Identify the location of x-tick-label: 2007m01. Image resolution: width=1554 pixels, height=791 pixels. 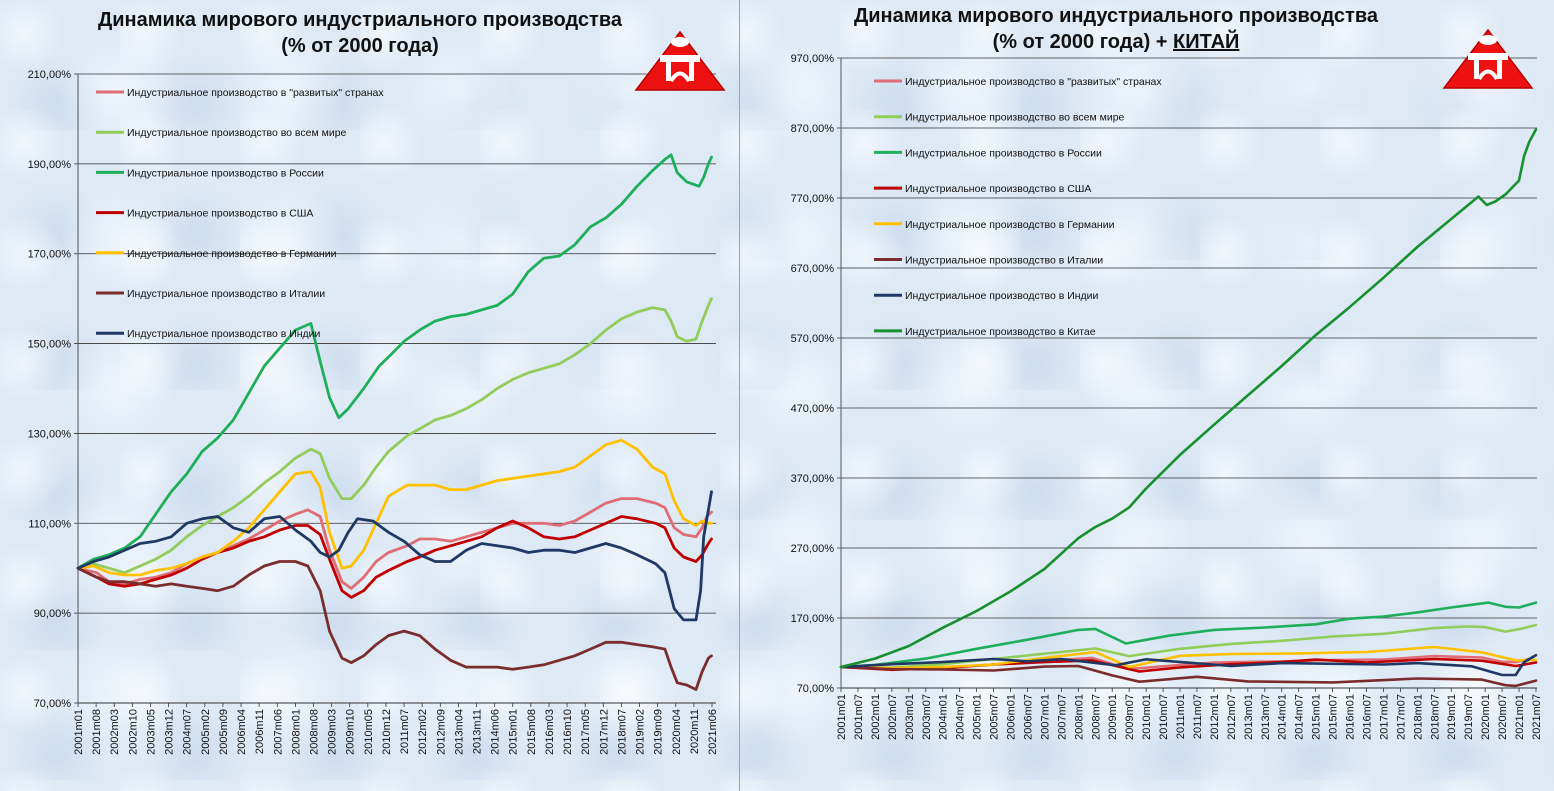
(1045, 717).